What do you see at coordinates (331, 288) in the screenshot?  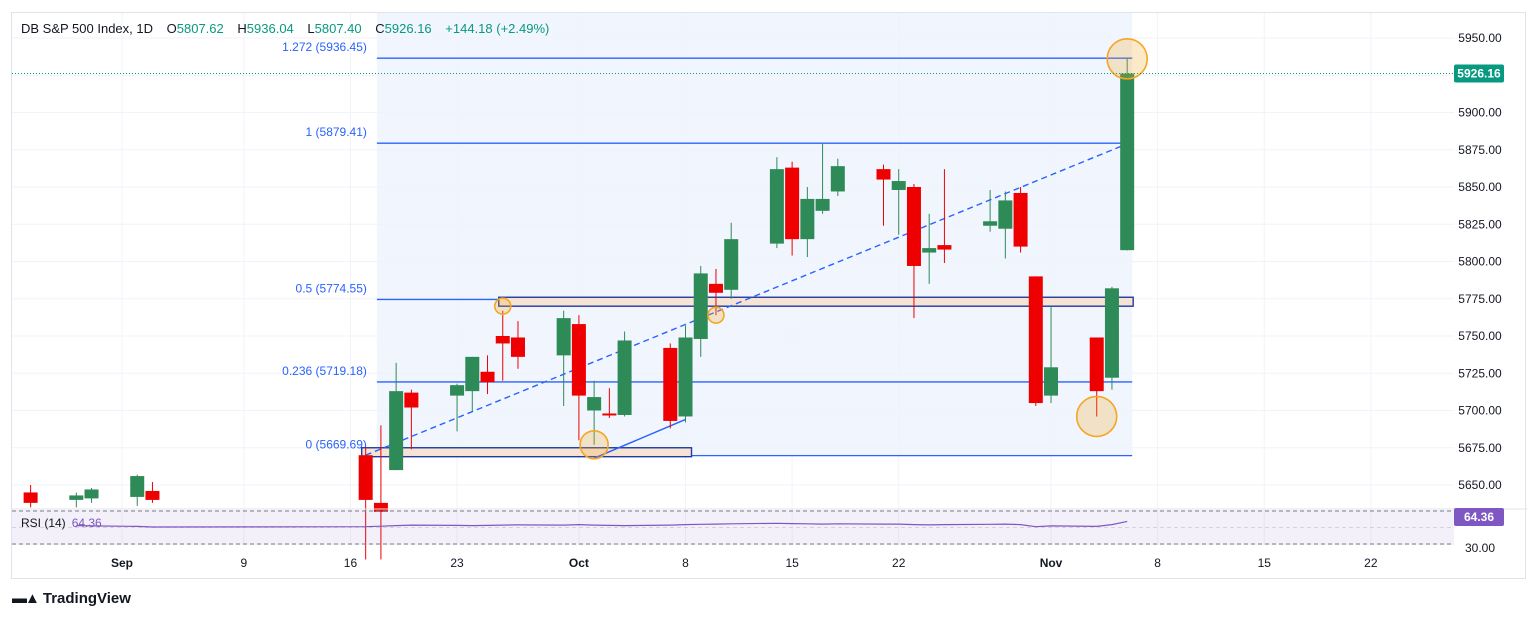 I see `fib-level-label: 0.5 (5774.55)` at bounding box center [331, 288].